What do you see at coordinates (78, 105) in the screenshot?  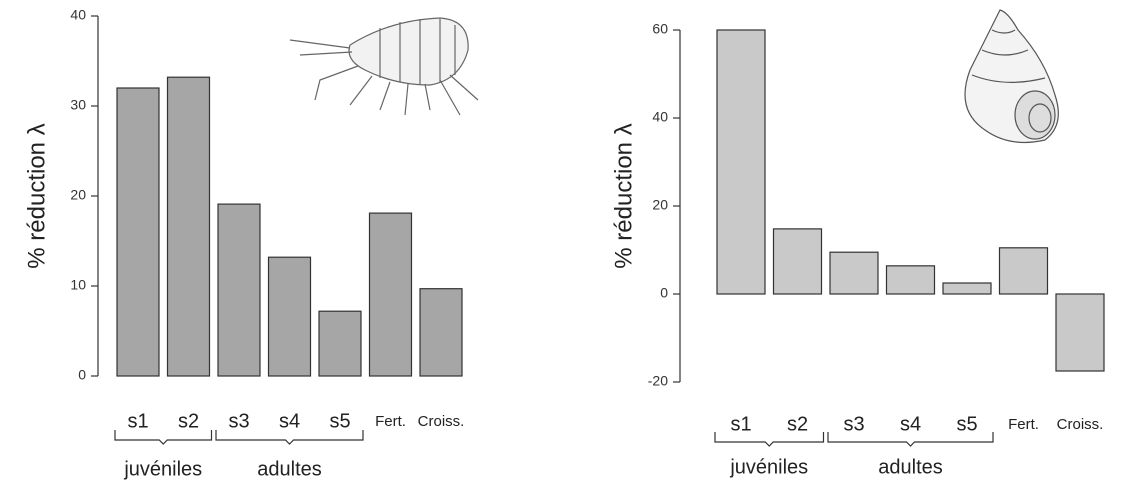 I see `y-tick-label: 30` at bounding box center [78, 105].